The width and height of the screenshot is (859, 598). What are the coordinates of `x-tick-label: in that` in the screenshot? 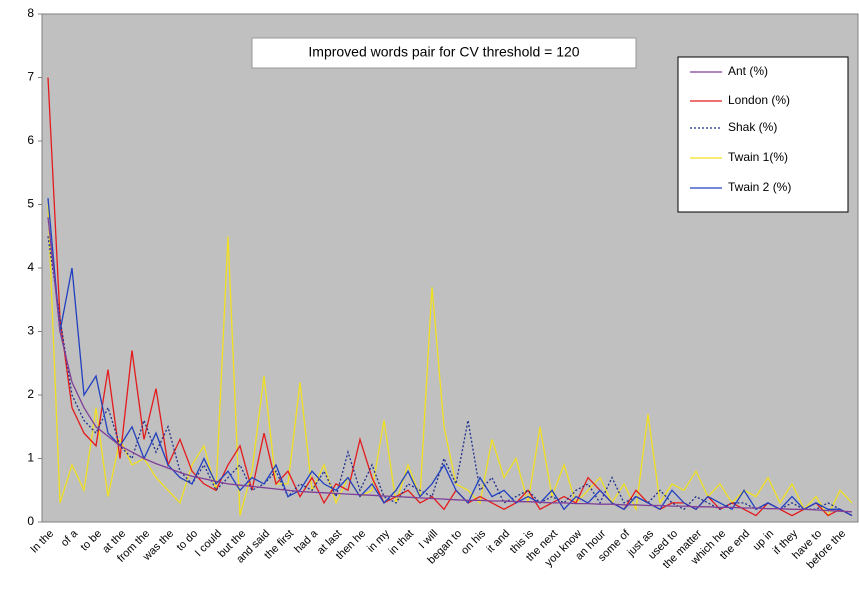 It's located at (401, 543).